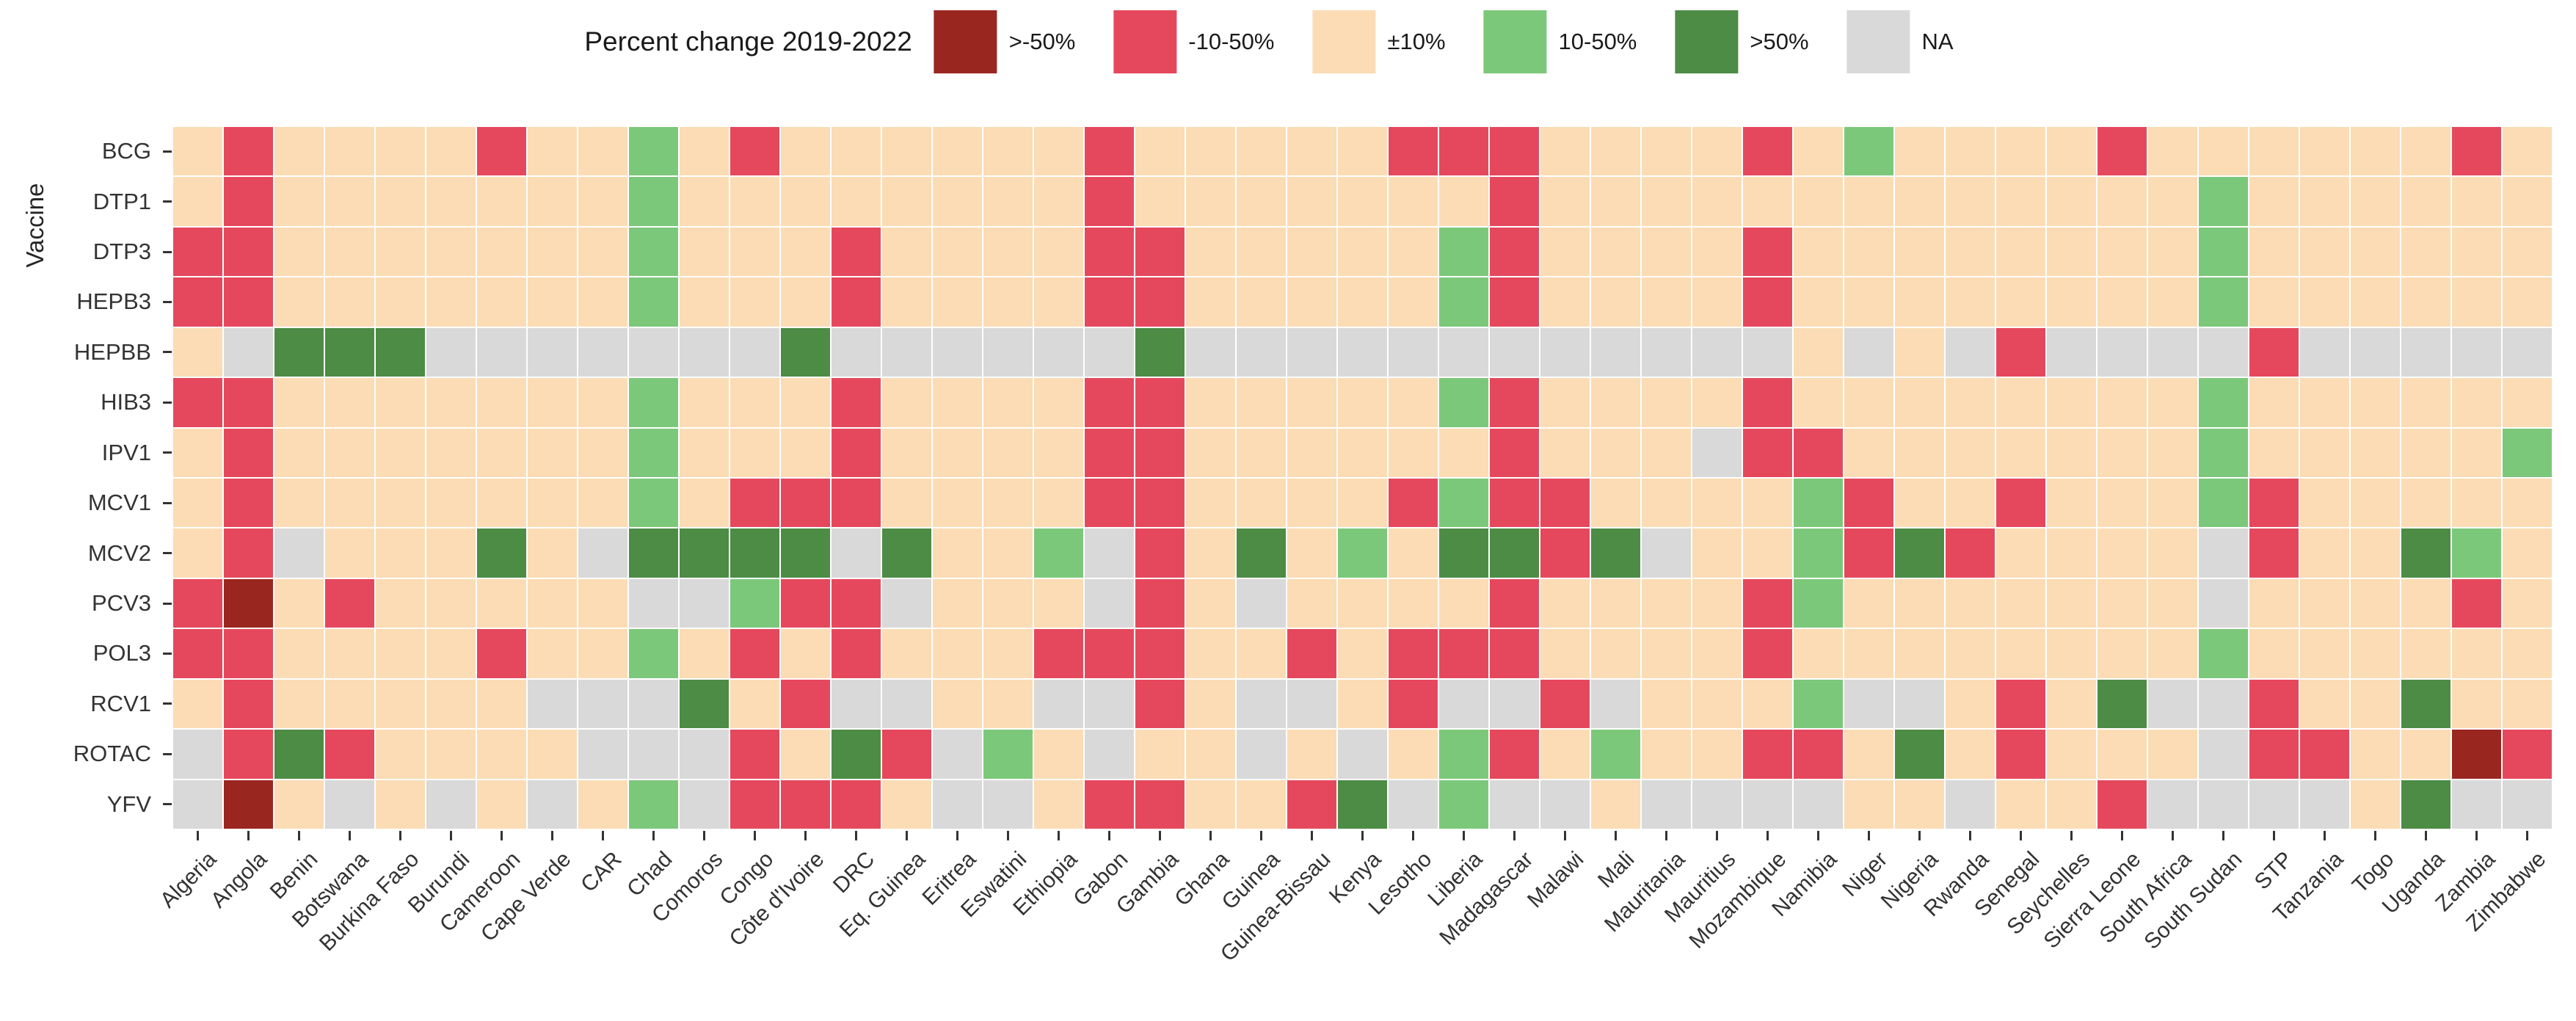 The height and width of the screenshot is (1021, 2576). Describe the element at coordinates (1937, 41) in the screenshot. I see `legend-item-label: NA` at that location.